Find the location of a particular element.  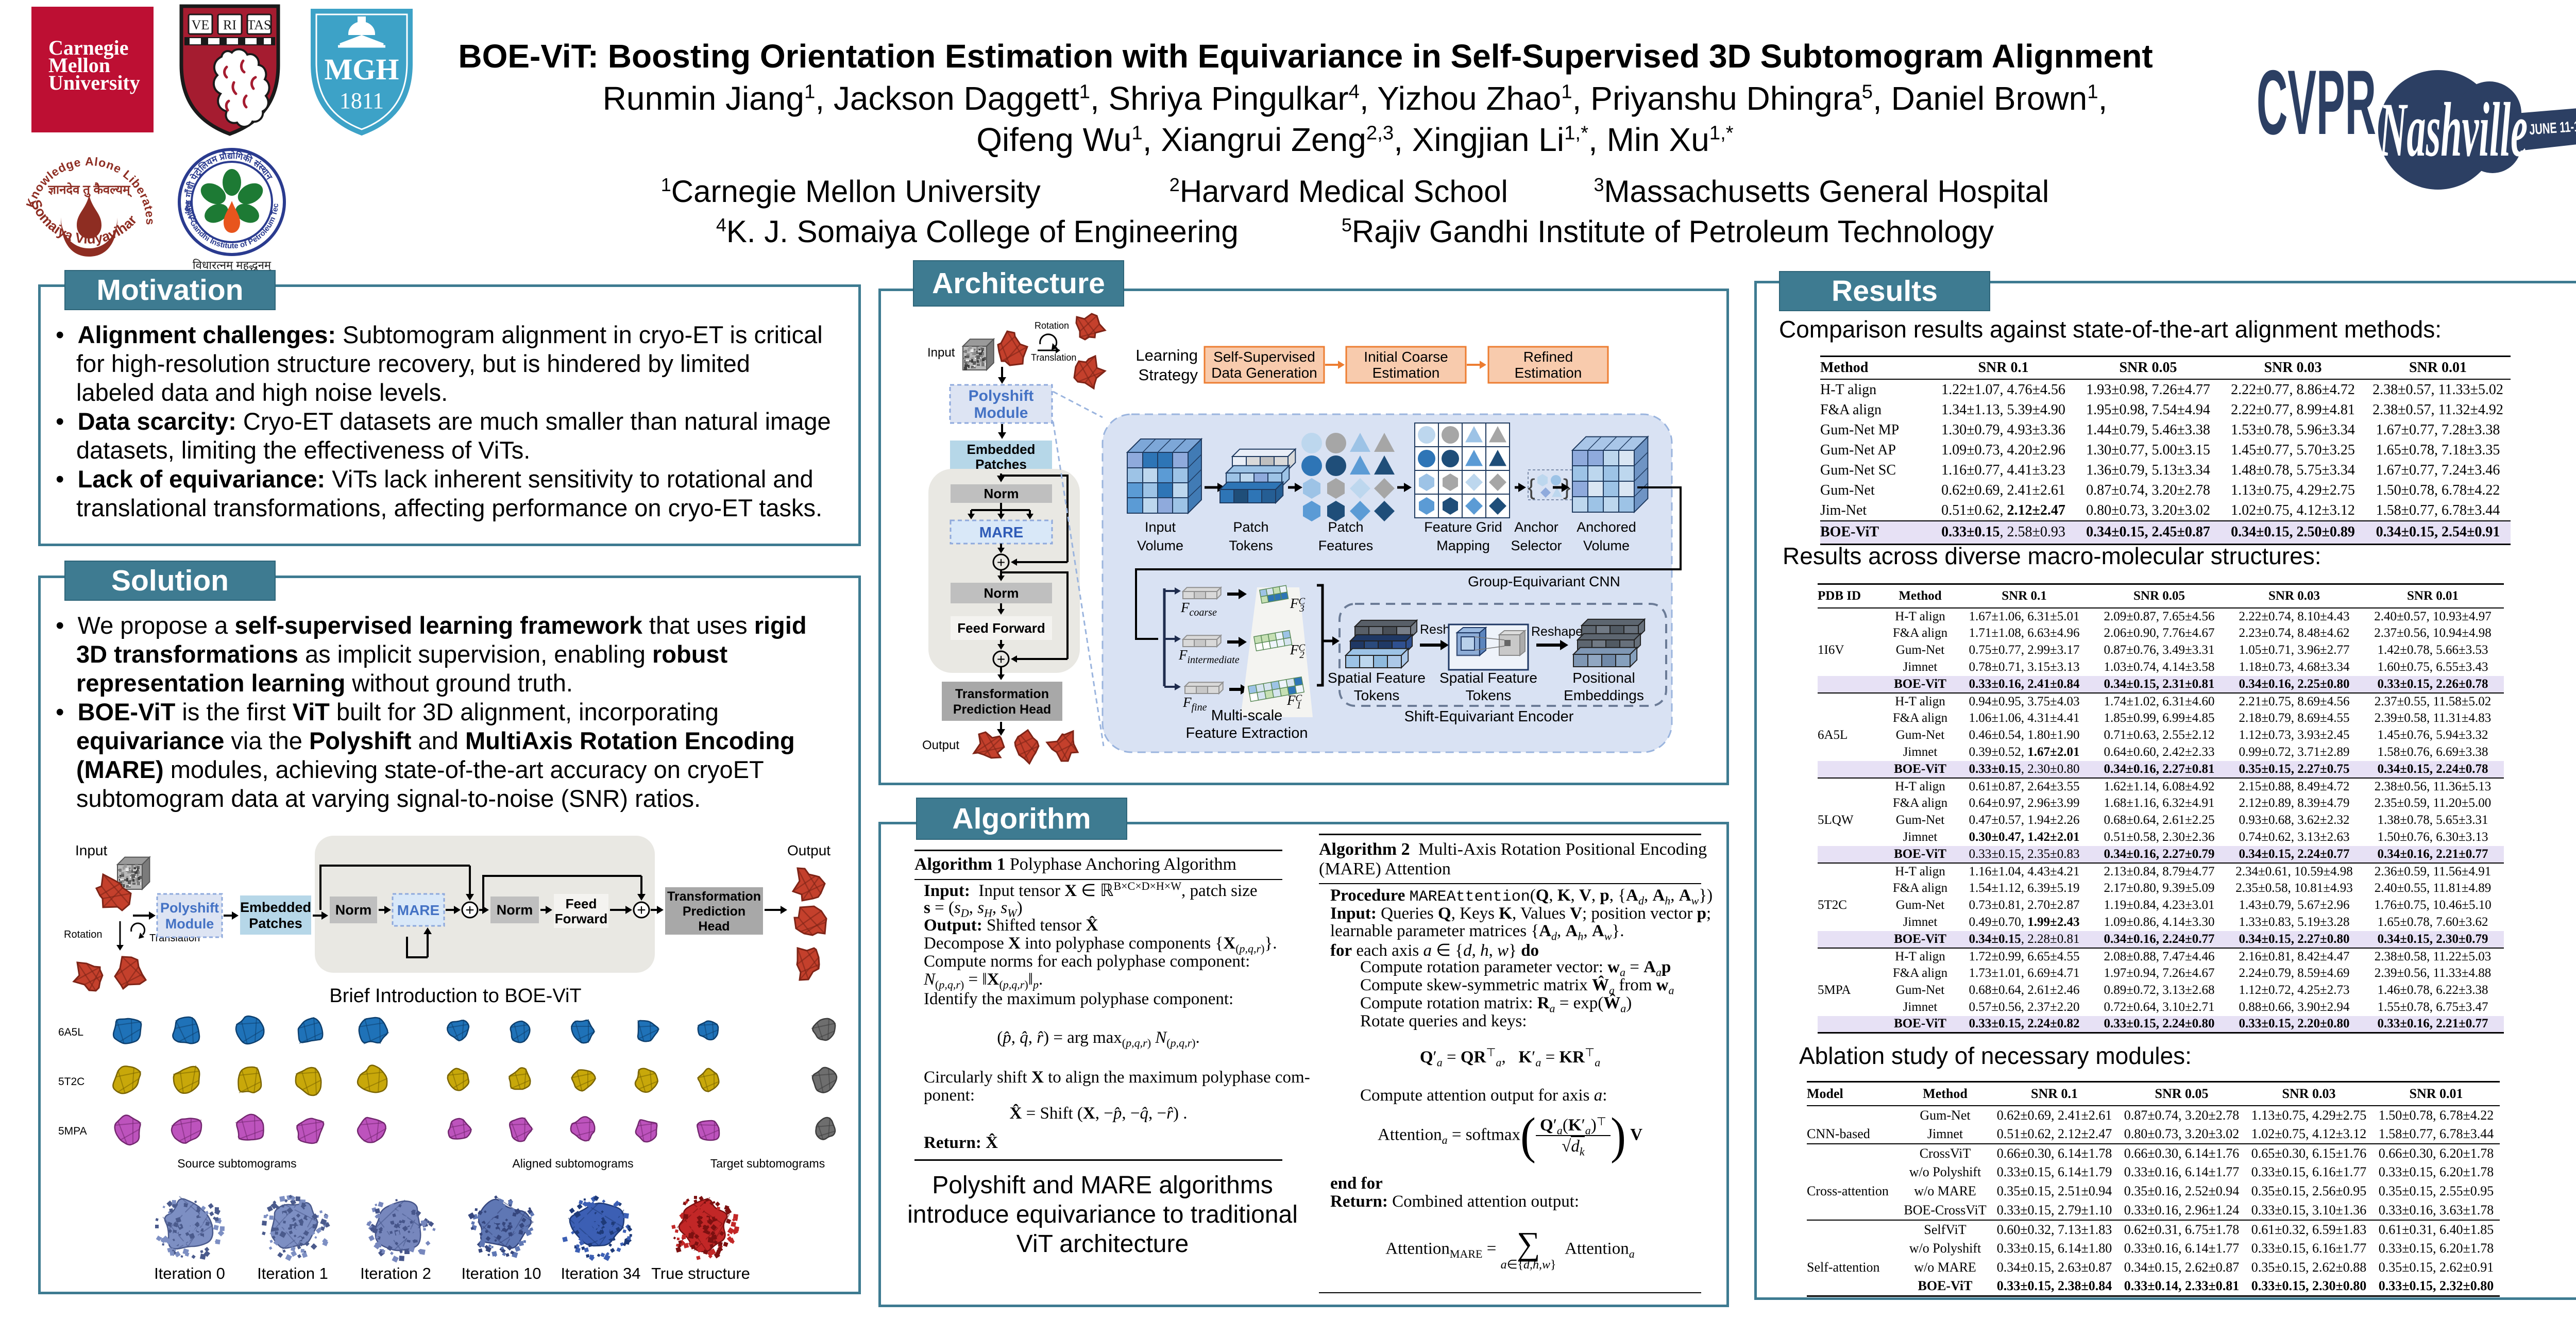

svg-text: Feature Extraction is located at coordinates (1247, 733).